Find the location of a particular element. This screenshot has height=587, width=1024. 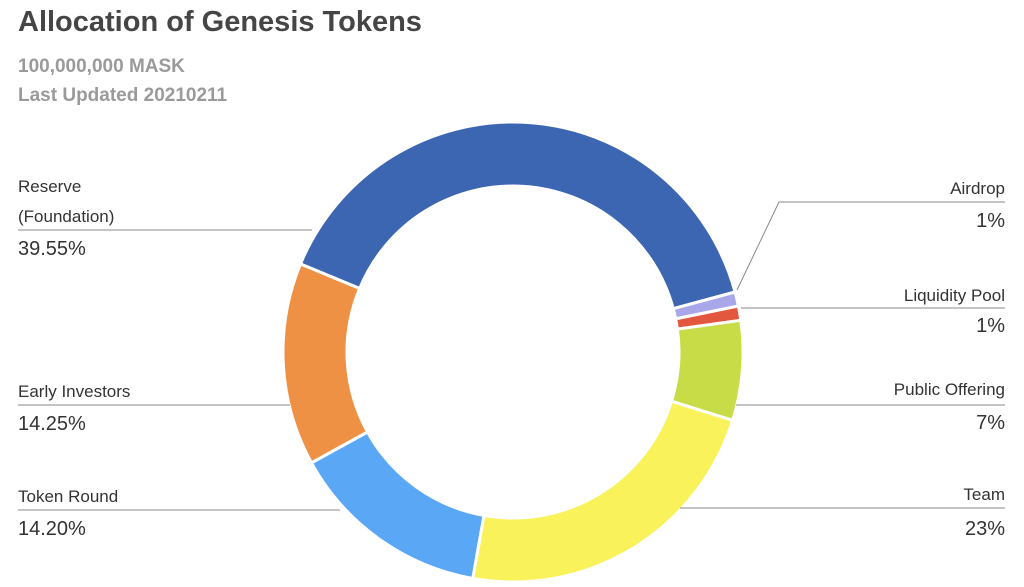

value-label: 23% is located at coordinates (984, 529).